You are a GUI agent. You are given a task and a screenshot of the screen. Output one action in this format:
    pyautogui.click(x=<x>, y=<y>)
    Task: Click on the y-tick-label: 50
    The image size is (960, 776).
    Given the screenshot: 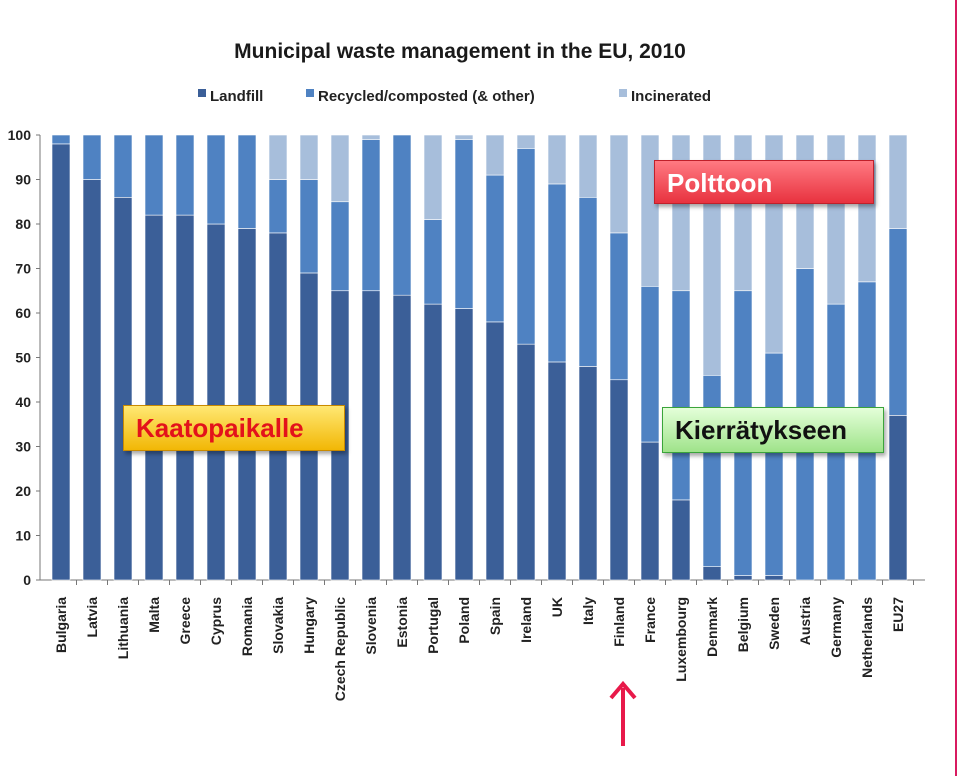 What is the action you would take?
    pyautogui.click(x=23, y=358)
    